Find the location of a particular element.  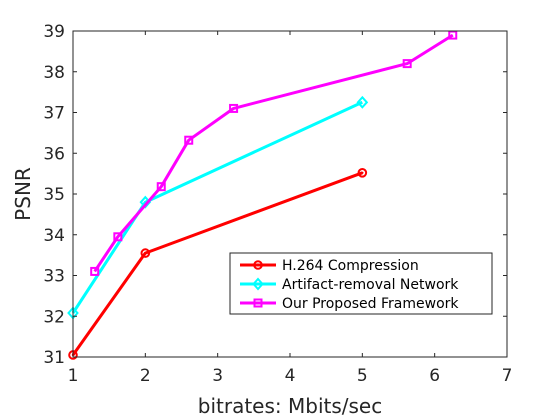

legend-marker-center is located at coordinates (258, 265).